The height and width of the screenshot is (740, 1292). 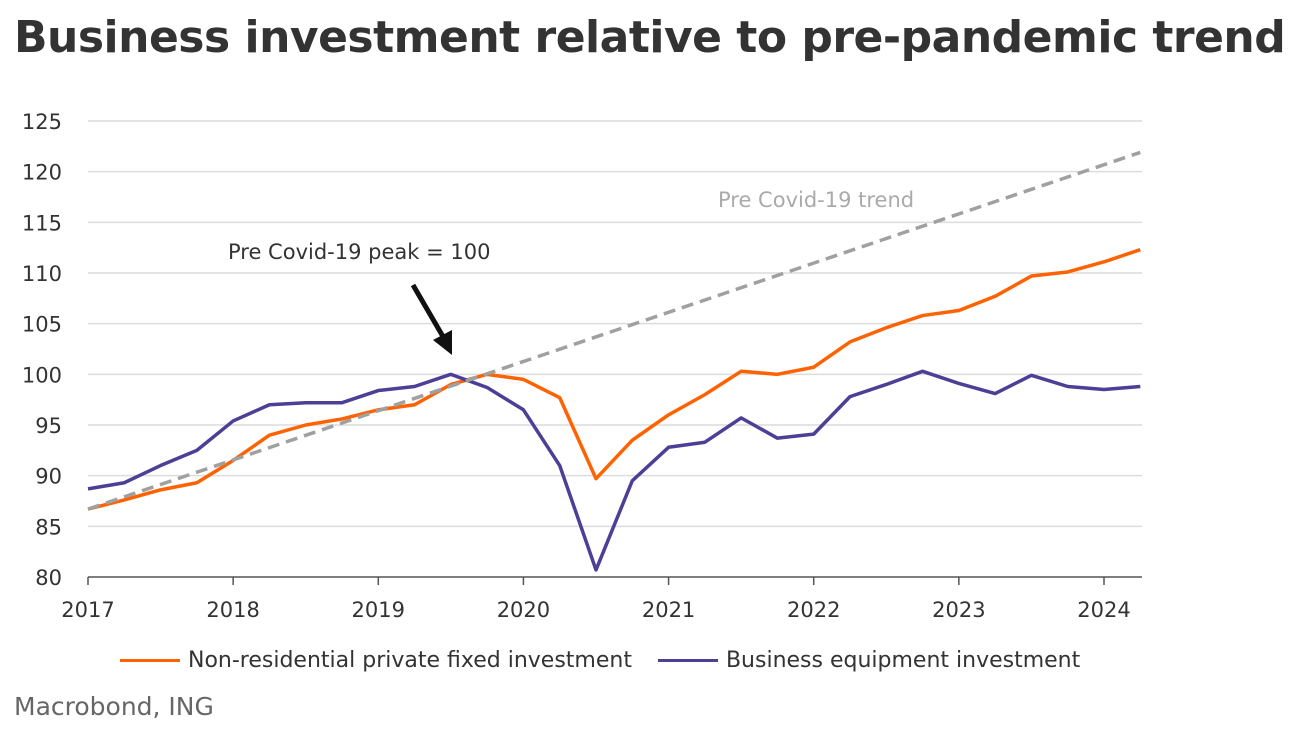 I want to click on legend-swatch-blue, so click(x=687, y=660).